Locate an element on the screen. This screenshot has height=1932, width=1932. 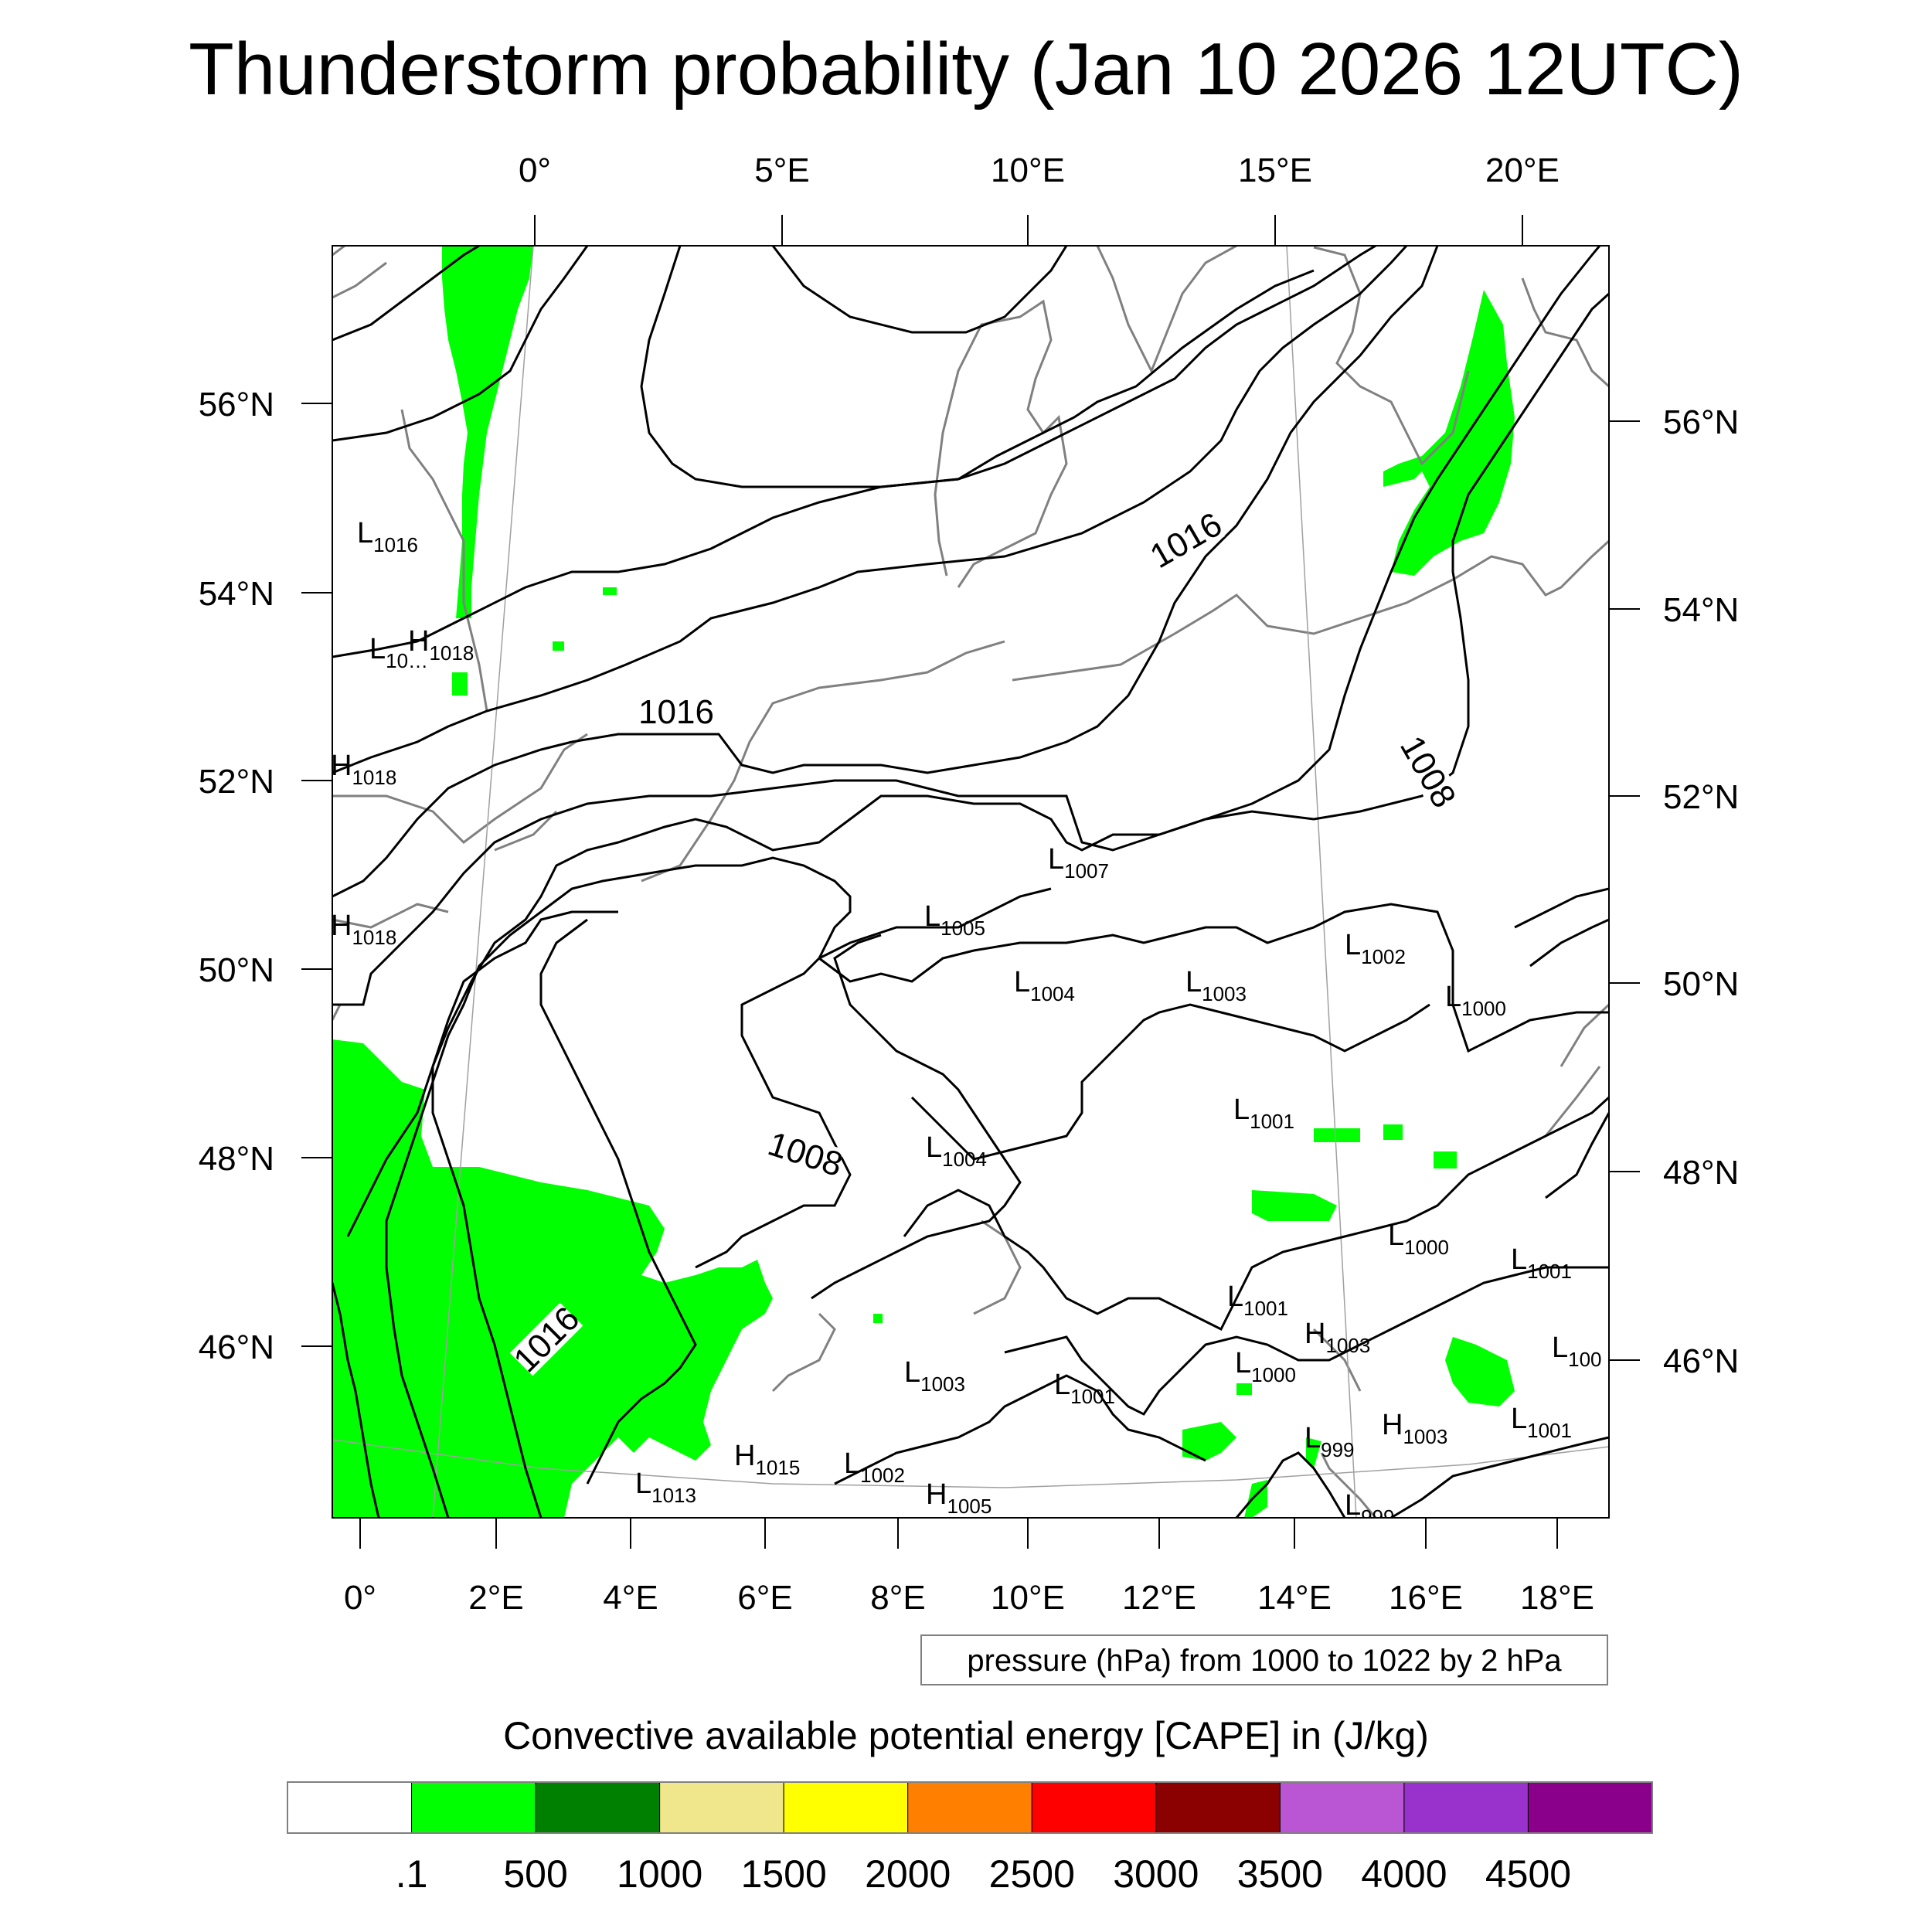
left-latitude-axis: 56°N 54°N 52°N 50°N 48°N 46°N is located at coordinates (266, 876).